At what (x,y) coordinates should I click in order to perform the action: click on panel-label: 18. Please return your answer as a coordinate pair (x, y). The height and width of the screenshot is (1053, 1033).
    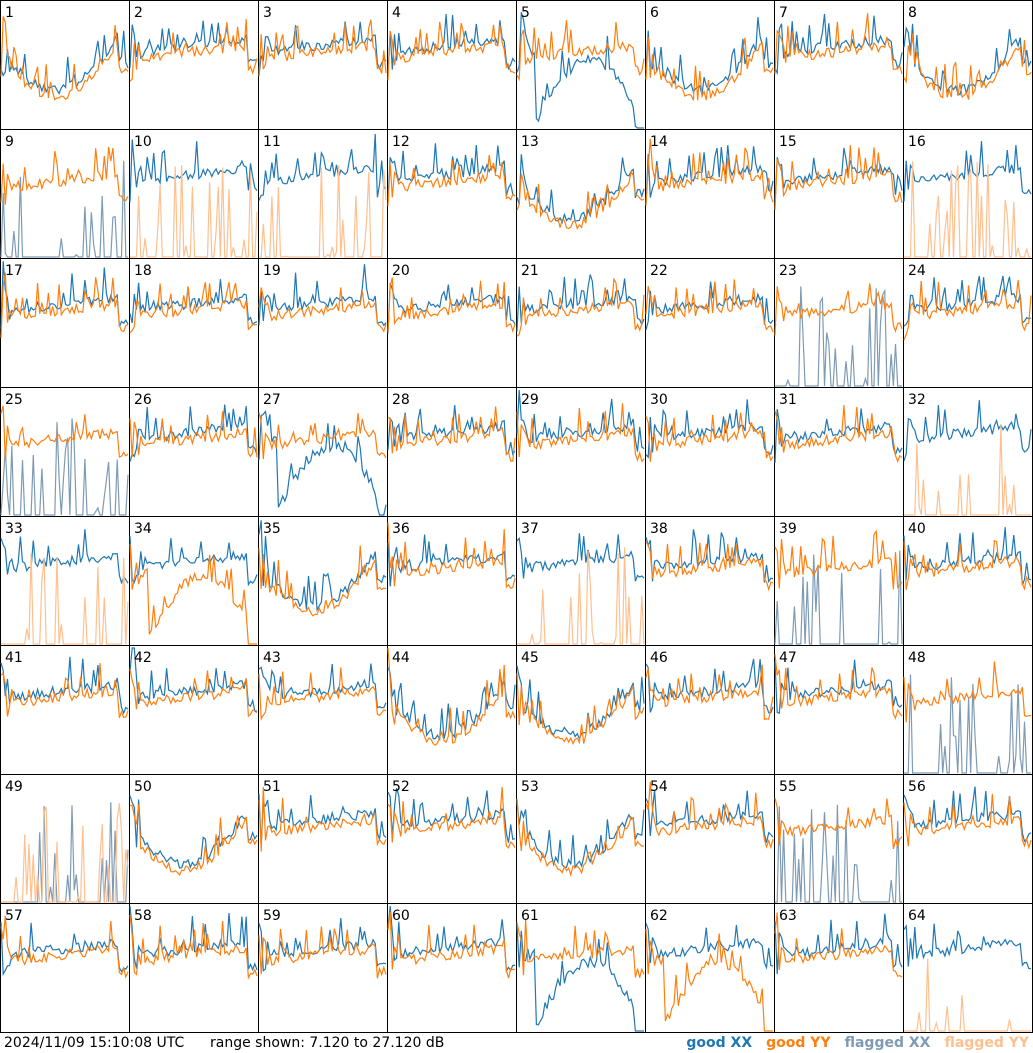
    Looking at the image, I should click on (143, 271).